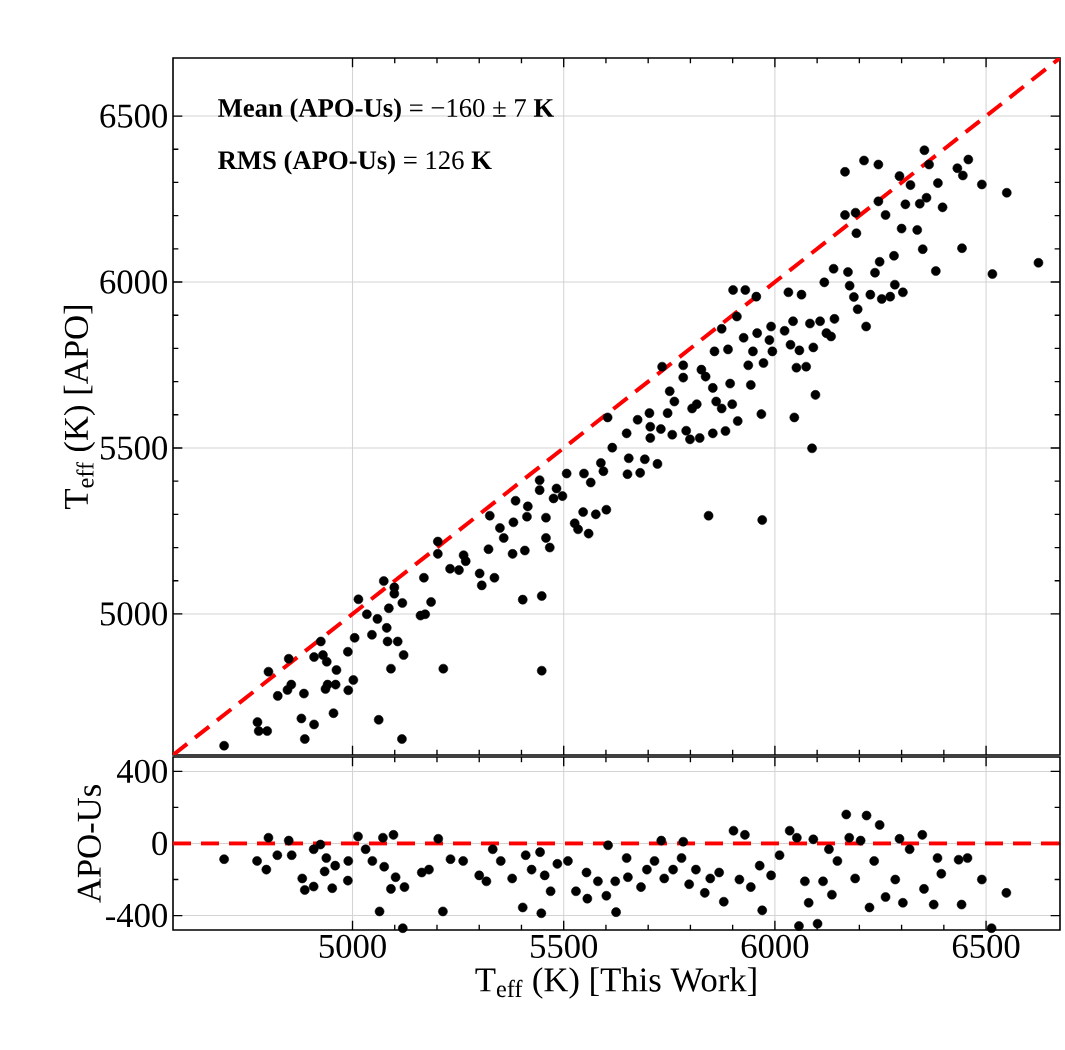 This screenshot has height=1050, width=1065. I want to click on y-tick-label: 6000, so click(133, 282).